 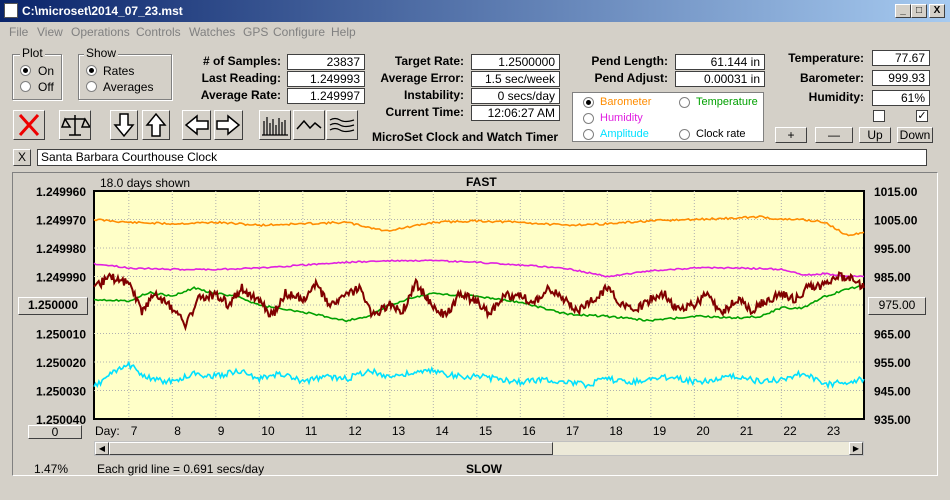 What do you see at coordinates (19, 32) in the screenshot?
I see `menu-file: File` at bounding box center [19, 32].